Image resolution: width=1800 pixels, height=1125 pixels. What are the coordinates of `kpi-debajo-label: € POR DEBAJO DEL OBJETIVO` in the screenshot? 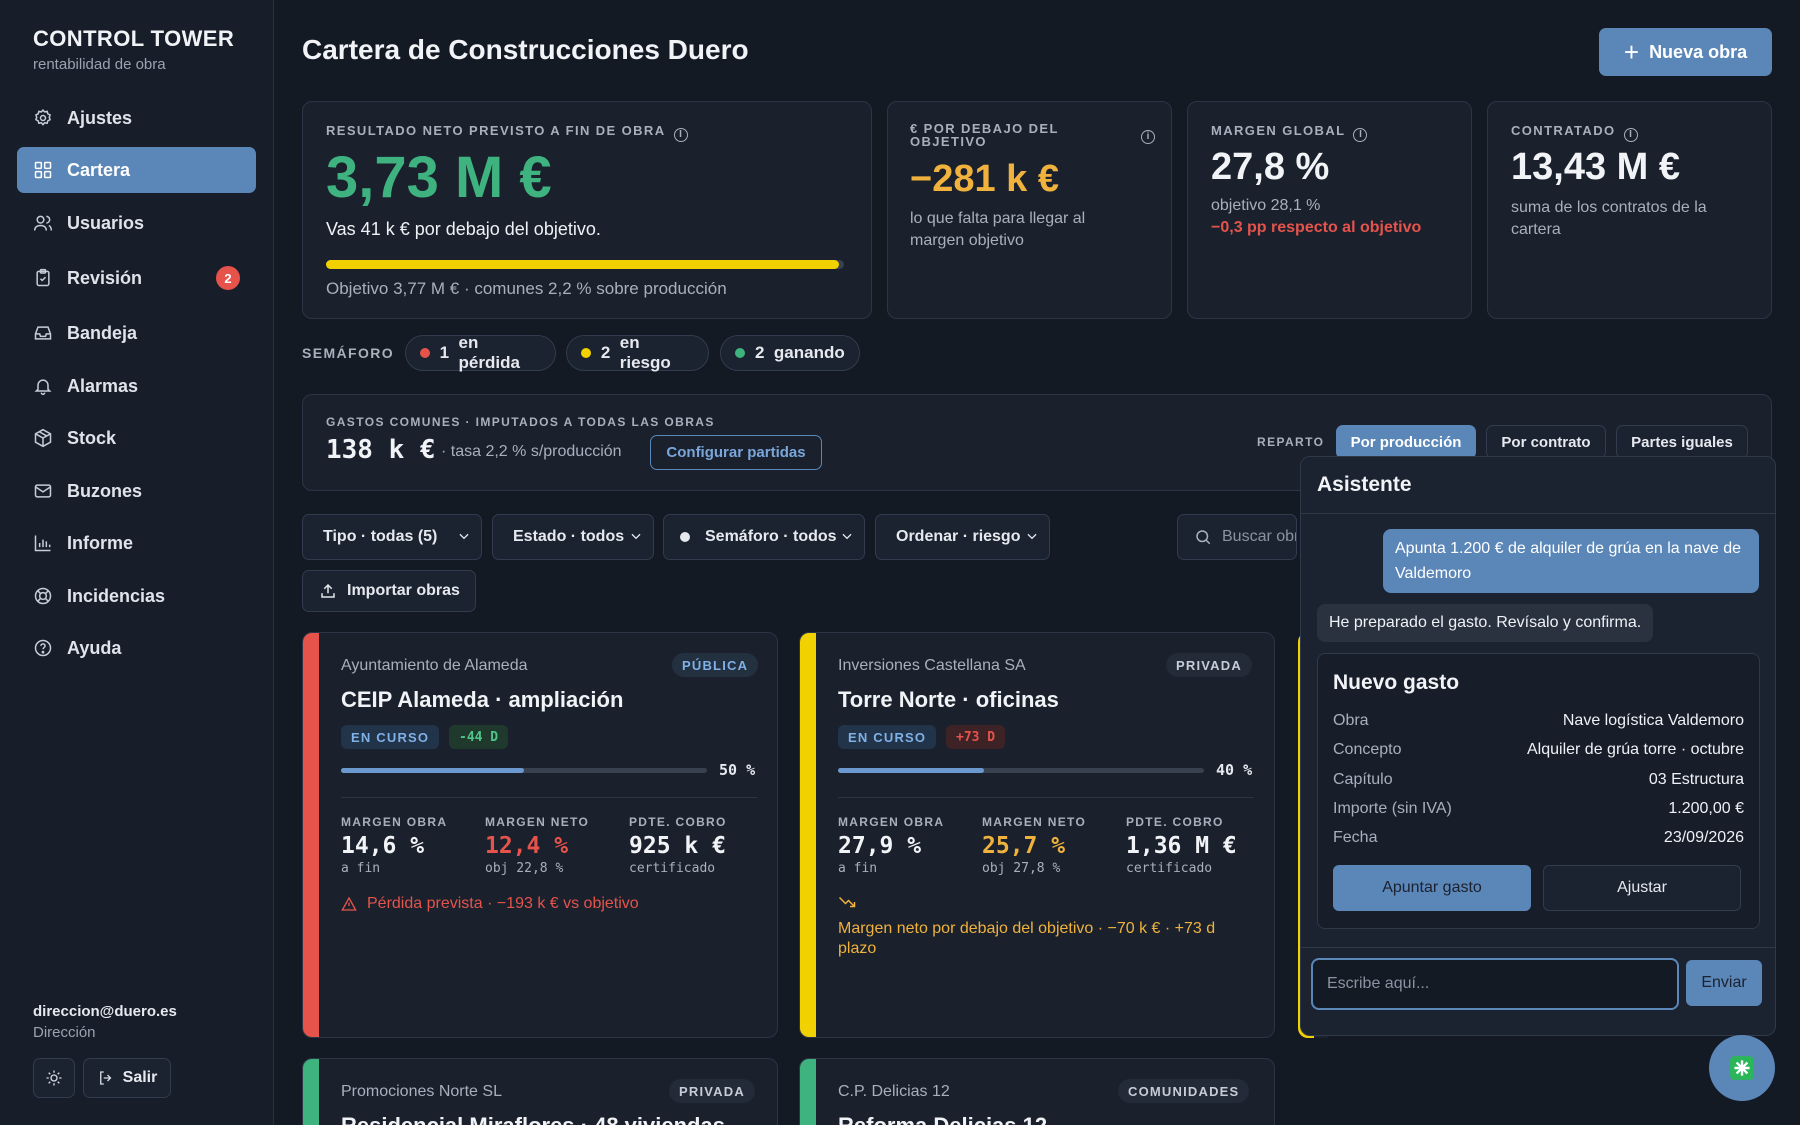 It's located at (984, 135).